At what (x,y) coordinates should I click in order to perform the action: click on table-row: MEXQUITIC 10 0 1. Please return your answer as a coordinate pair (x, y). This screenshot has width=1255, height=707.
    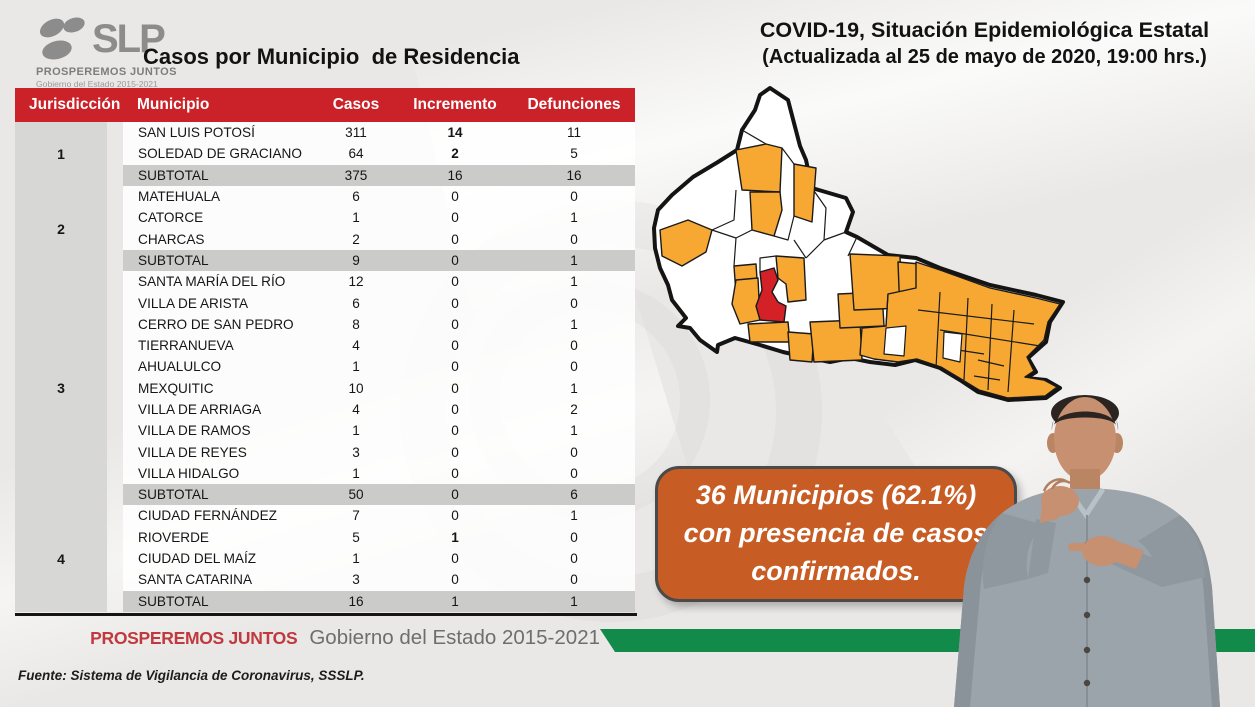
    Looking at the image, I should click on (325, 388).